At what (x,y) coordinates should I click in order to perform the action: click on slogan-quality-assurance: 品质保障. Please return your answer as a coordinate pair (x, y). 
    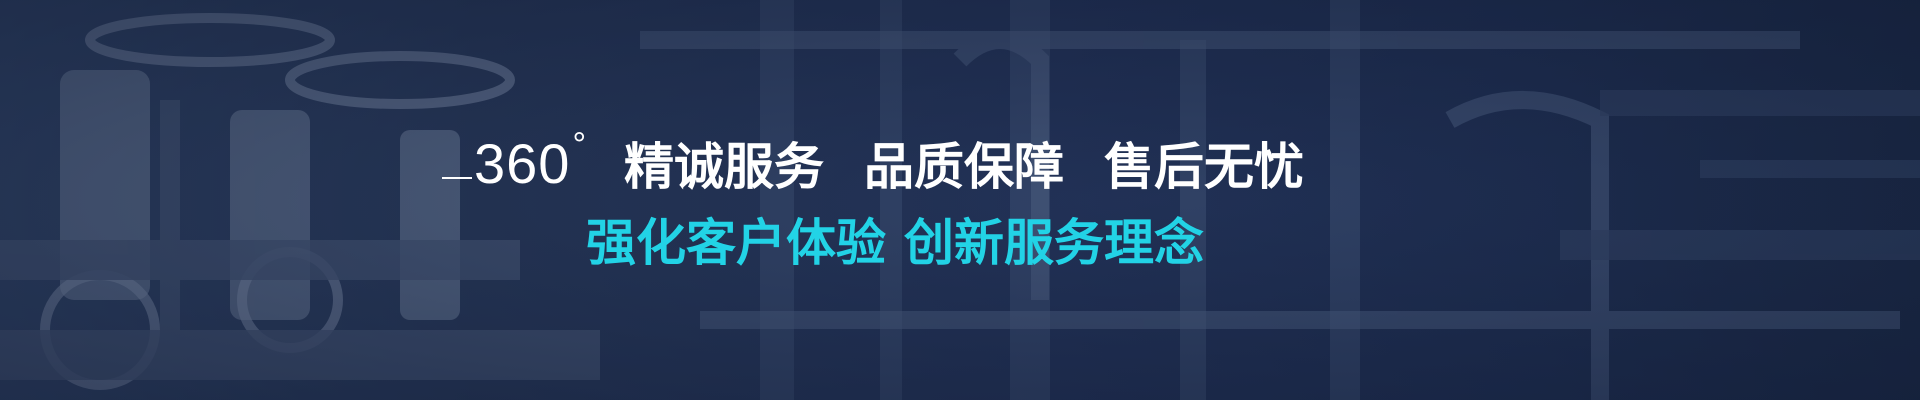
    Looking at the image, I should click on (964, 167).